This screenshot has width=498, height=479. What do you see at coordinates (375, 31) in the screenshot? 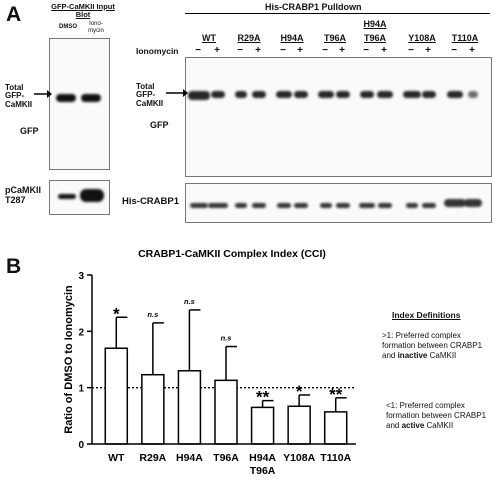
I see `mutant-label-h94a-t96a: H94A T96A` at bounding box center [375, 31].